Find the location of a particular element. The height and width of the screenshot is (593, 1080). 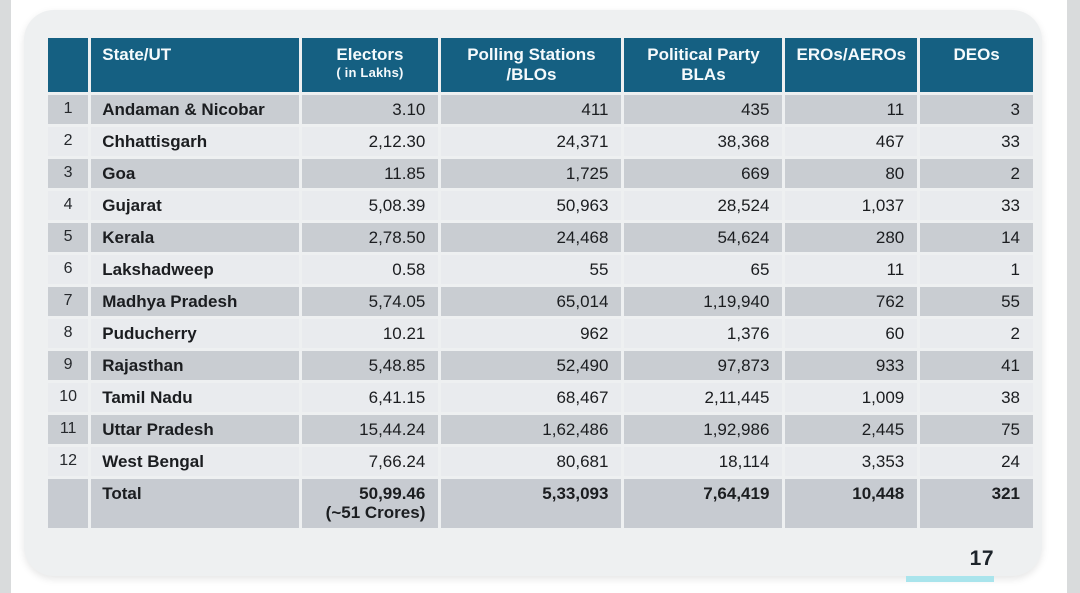

state-name: Tamil Nadu is located at coordinates (195, 397).